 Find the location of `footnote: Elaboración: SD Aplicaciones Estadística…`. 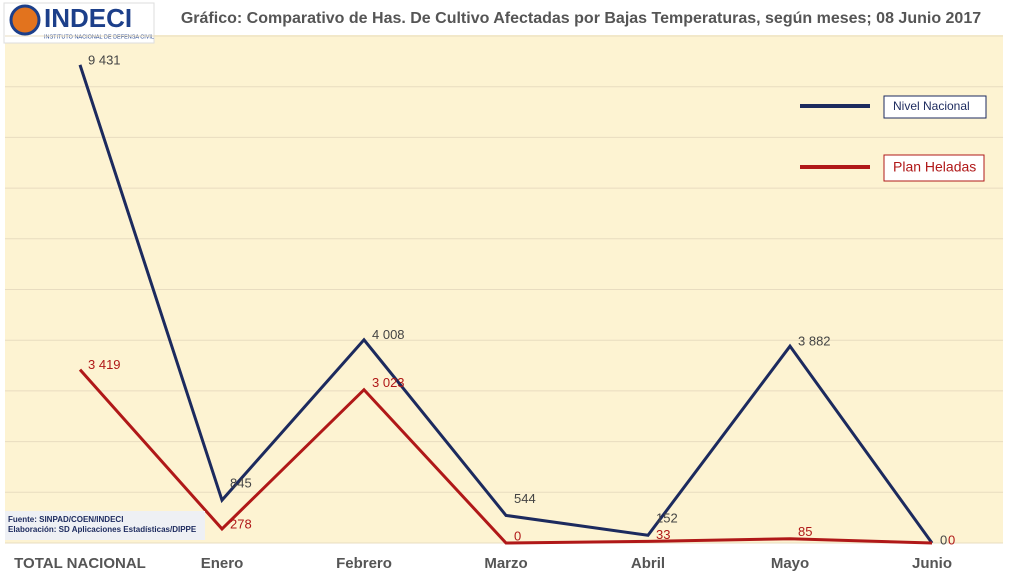

footnote: Elaboración: SD Aplicaciones Estadística… is located at coordinates (102, 529).